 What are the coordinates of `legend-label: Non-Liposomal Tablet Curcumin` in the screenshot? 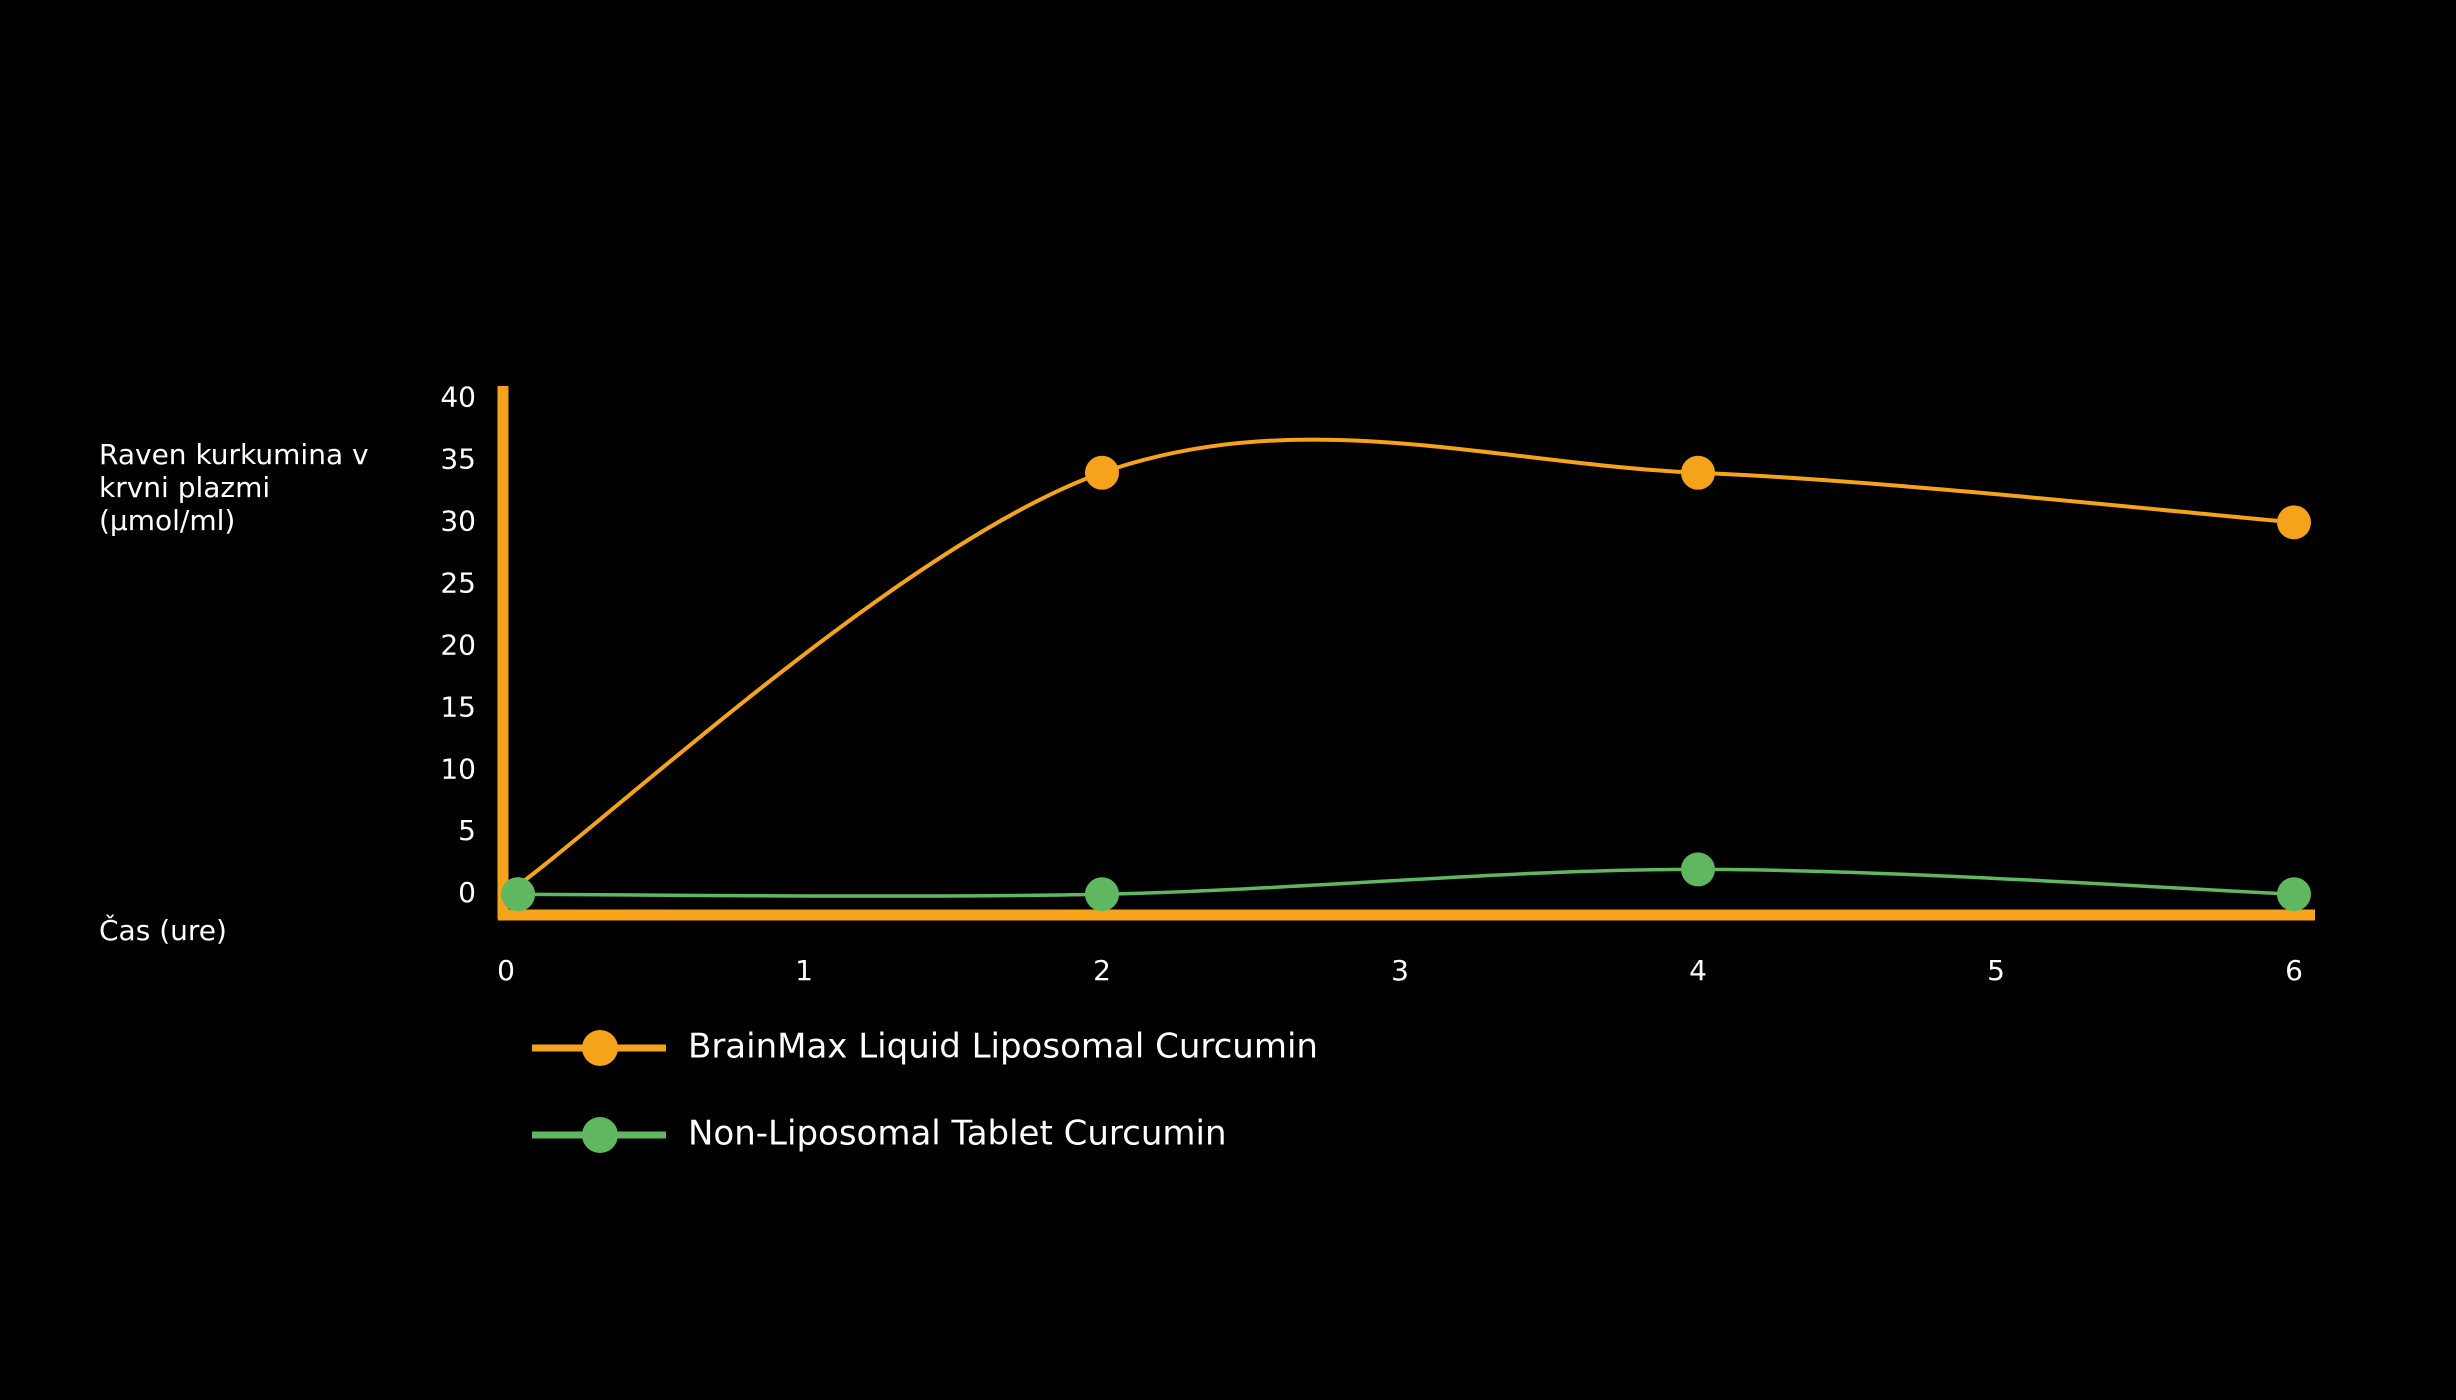 It's located at (957, 1134).